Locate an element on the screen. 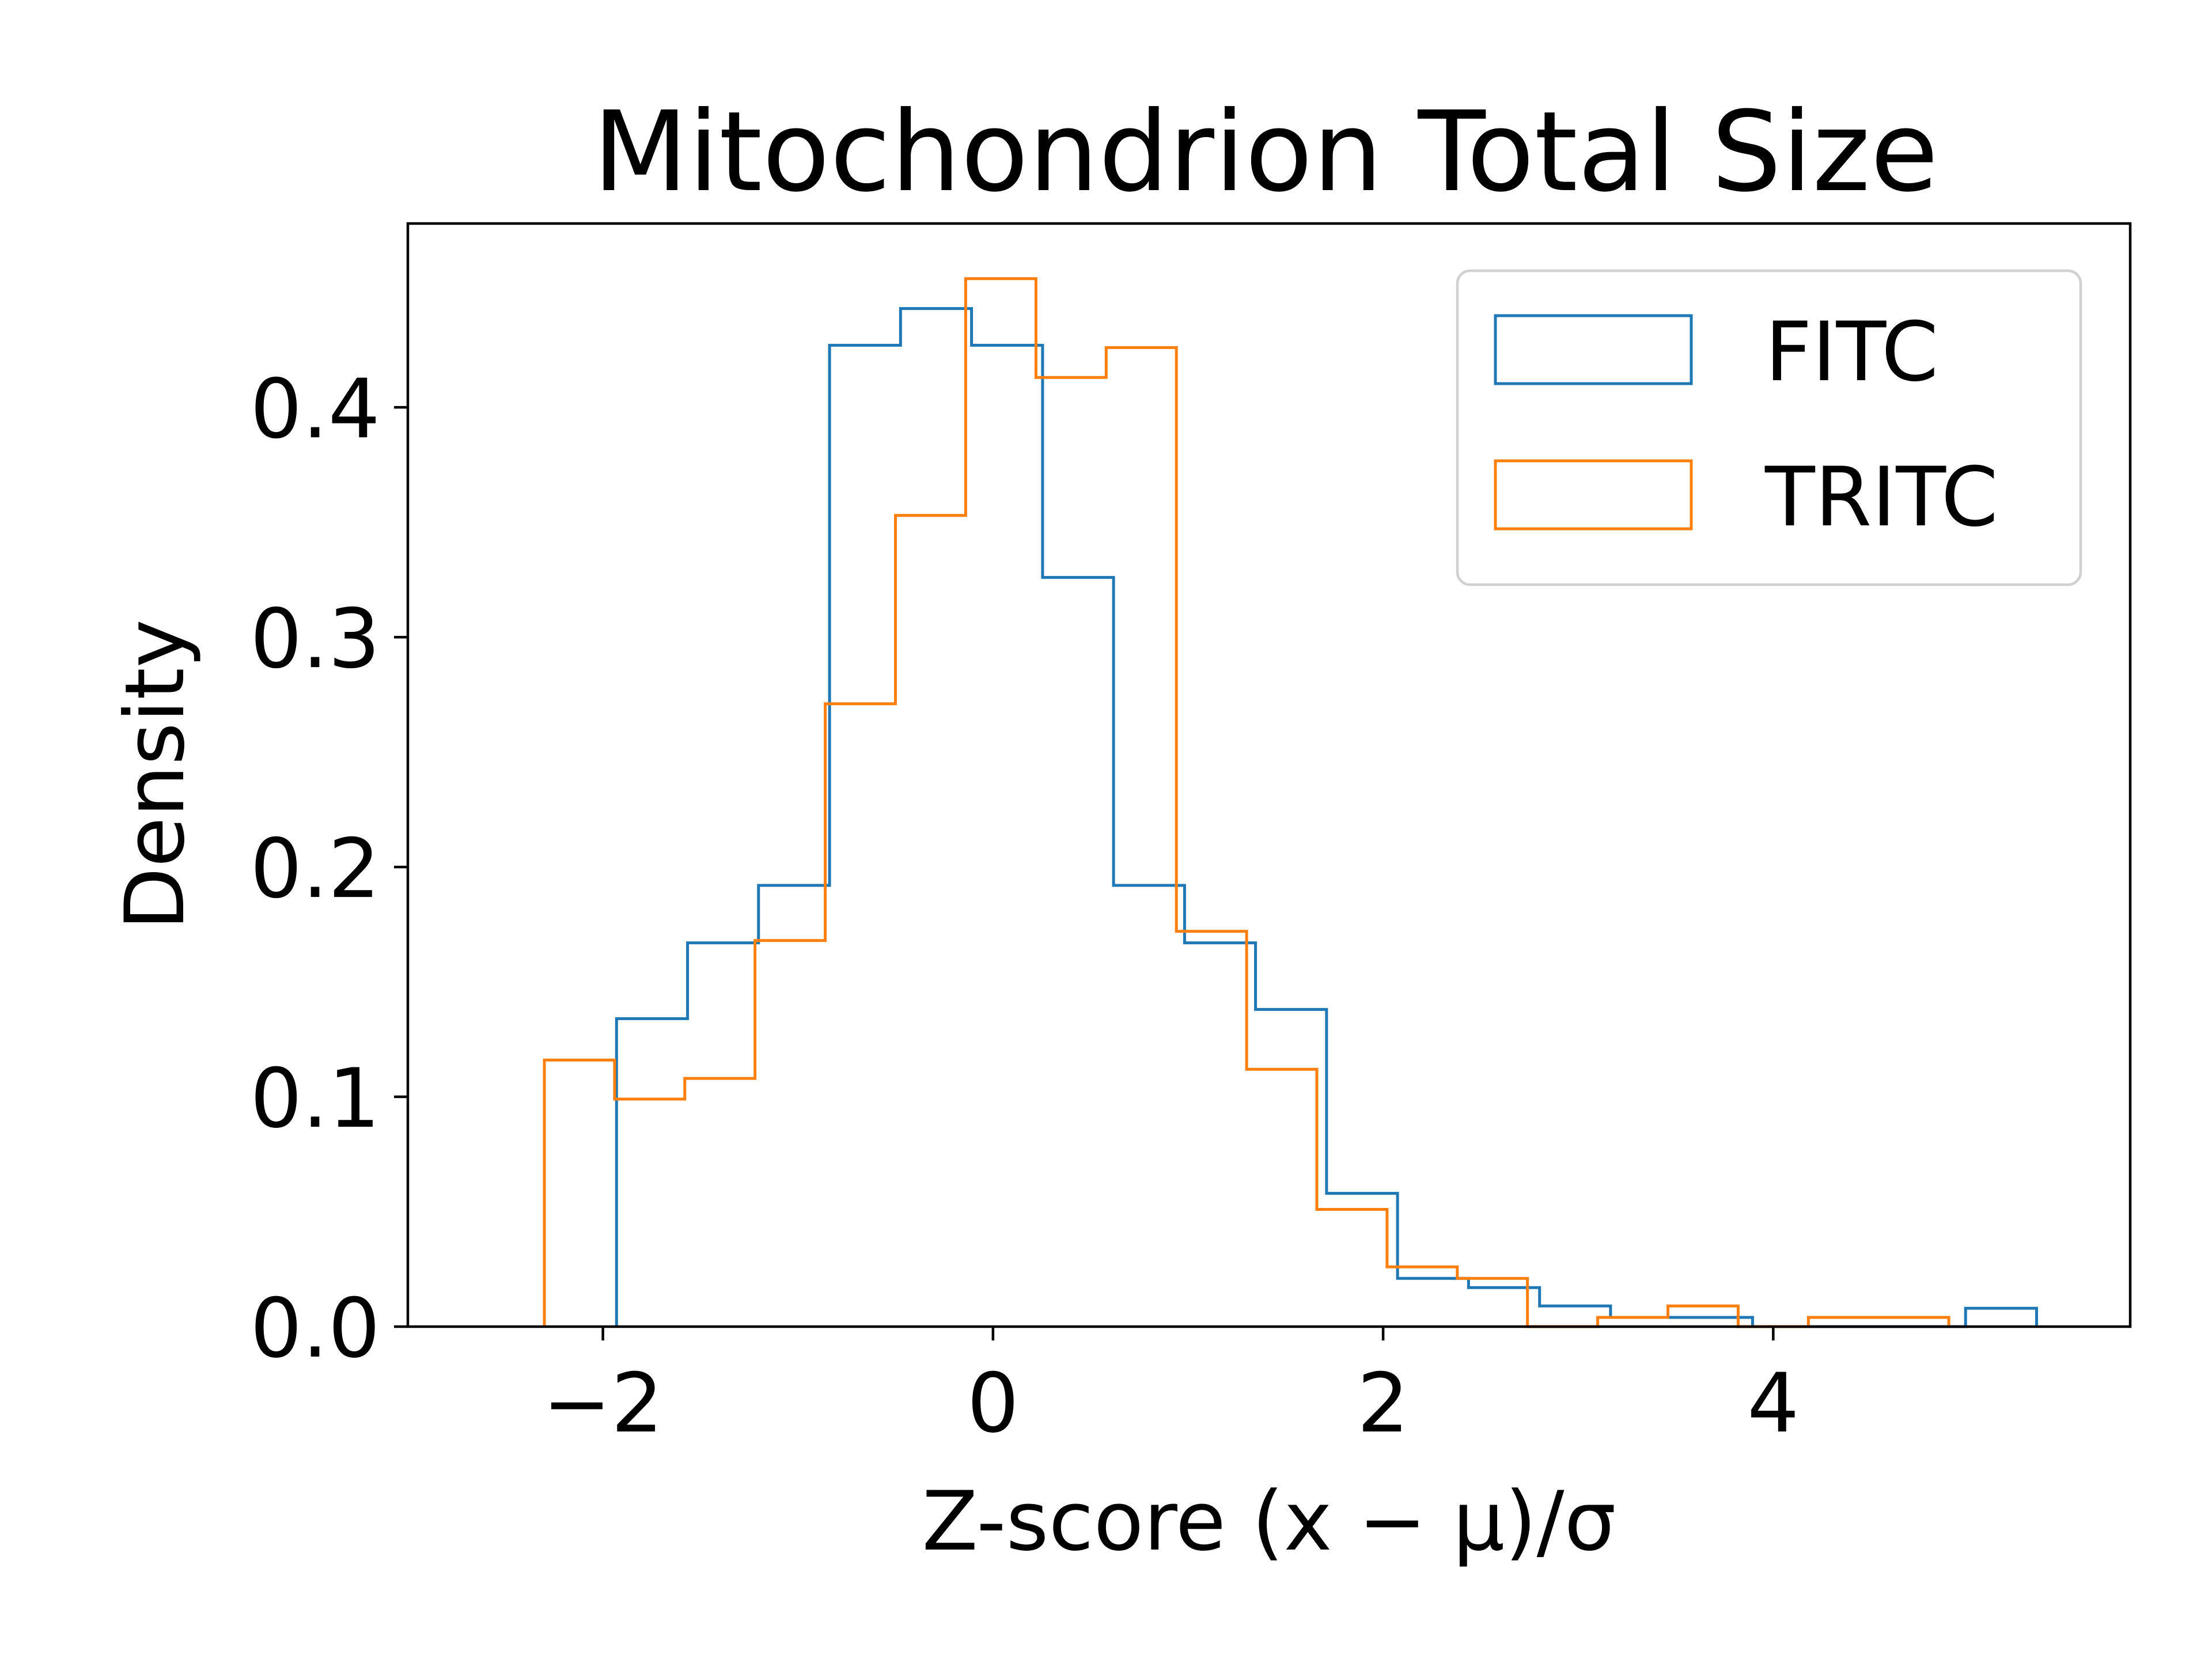  legend: FITC TRITC is located at coordinates (1769, 427).